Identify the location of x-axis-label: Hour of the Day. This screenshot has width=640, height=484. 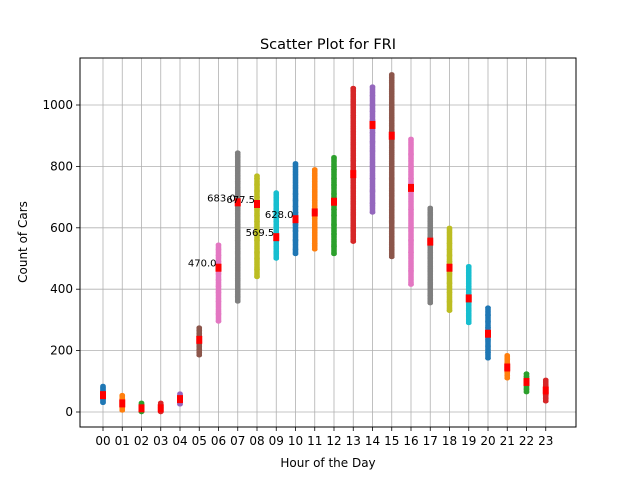
(327, 463).